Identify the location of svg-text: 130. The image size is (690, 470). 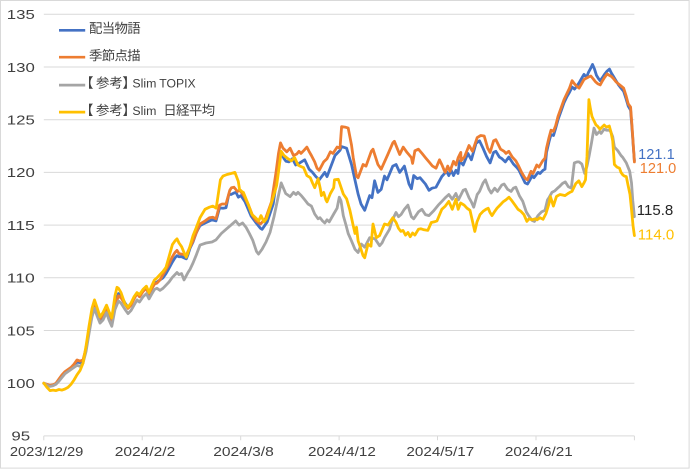
(21, 67).